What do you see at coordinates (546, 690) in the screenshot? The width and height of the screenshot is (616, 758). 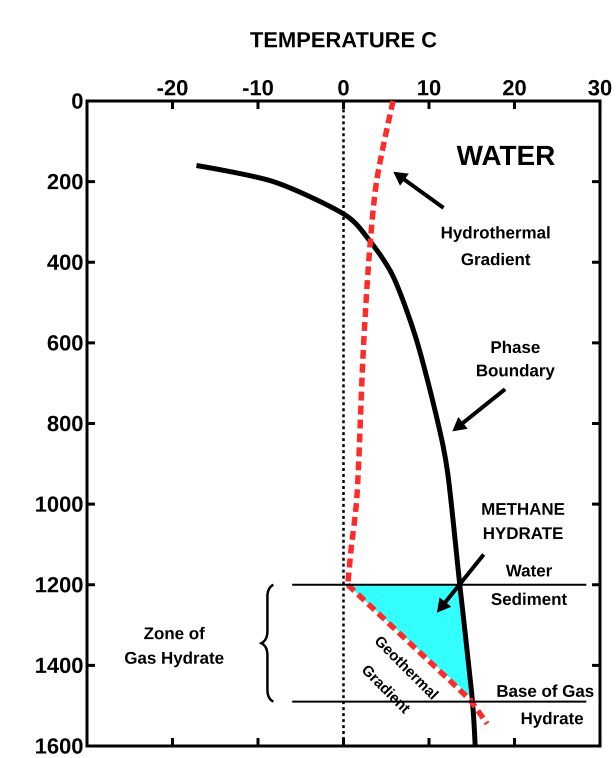 I see `annotation: Base of Gas` at bounding box center [546, 690].